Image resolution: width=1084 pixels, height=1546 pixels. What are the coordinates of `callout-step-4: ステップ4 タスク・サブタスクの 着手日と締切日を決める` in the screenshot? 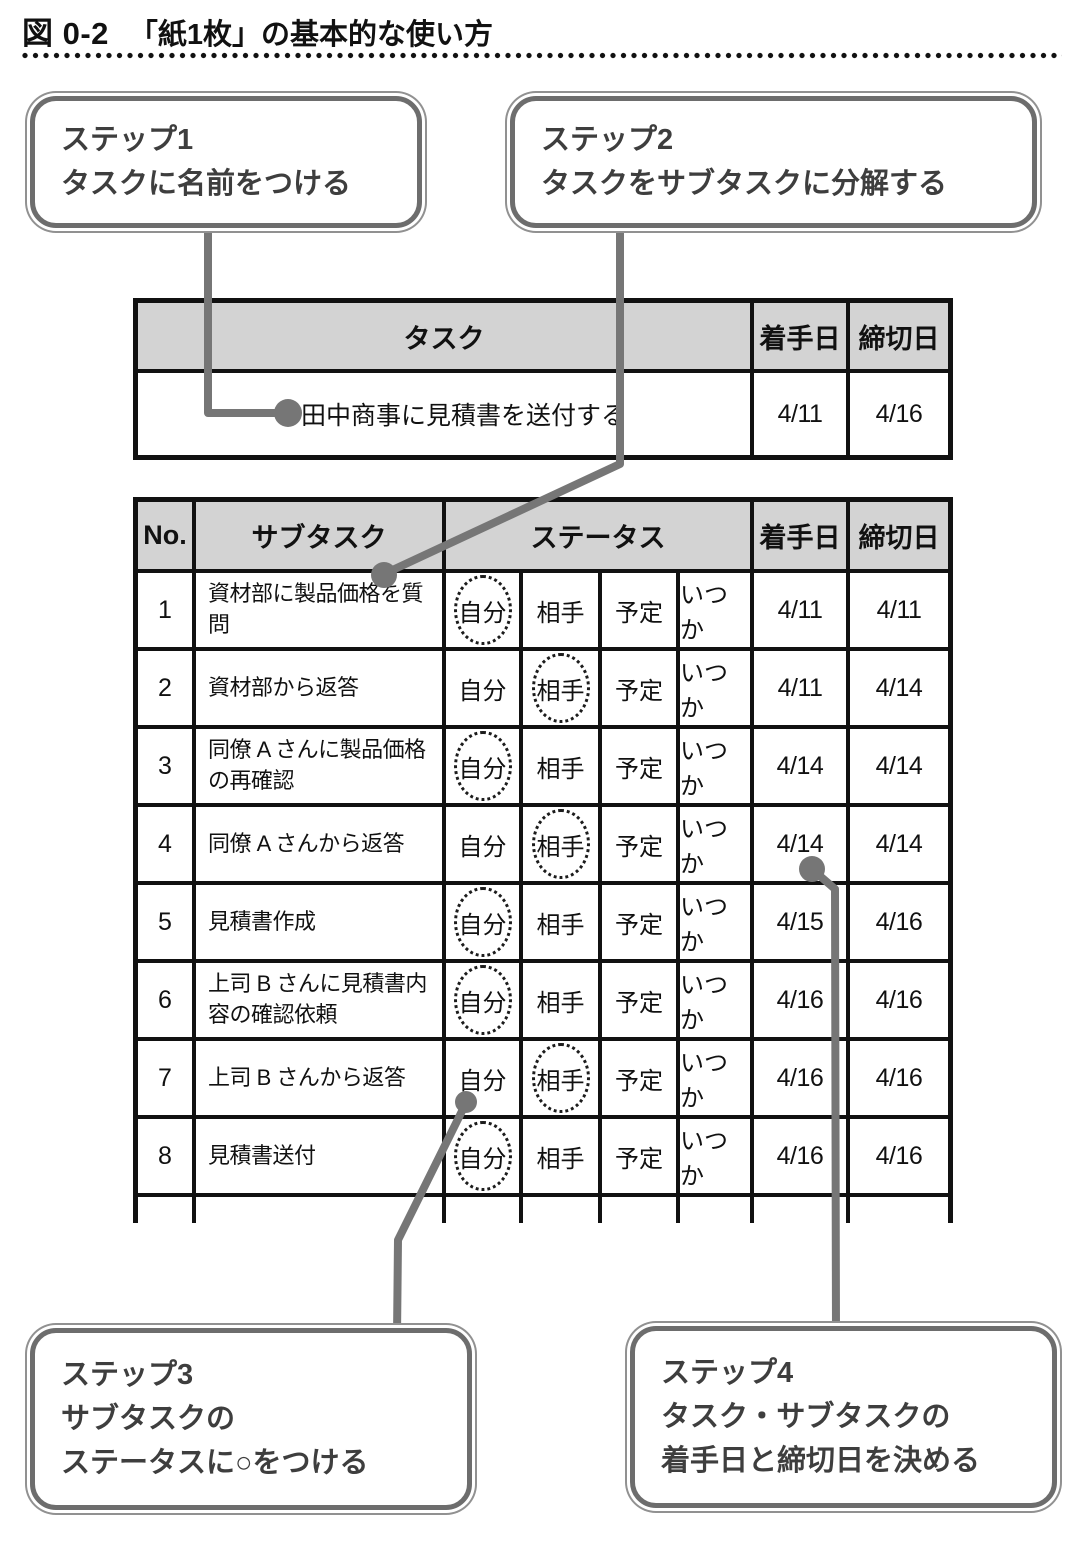 It's located at (843, 1417).